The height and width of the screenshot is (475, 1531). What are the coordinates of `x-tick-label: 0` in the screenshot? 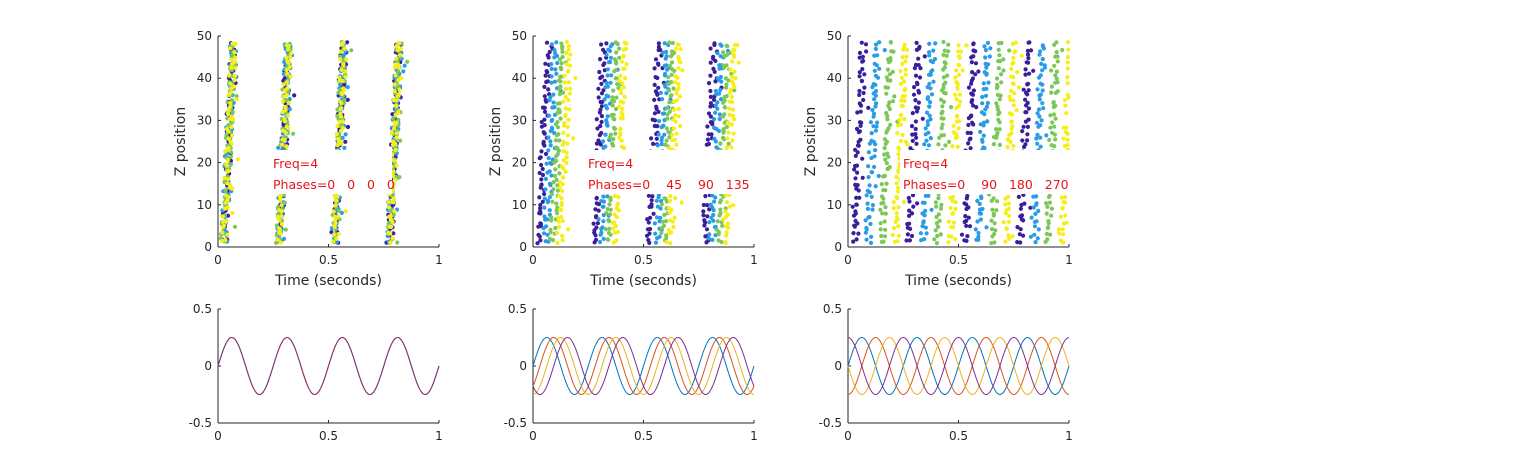 It's located at (533, 436).